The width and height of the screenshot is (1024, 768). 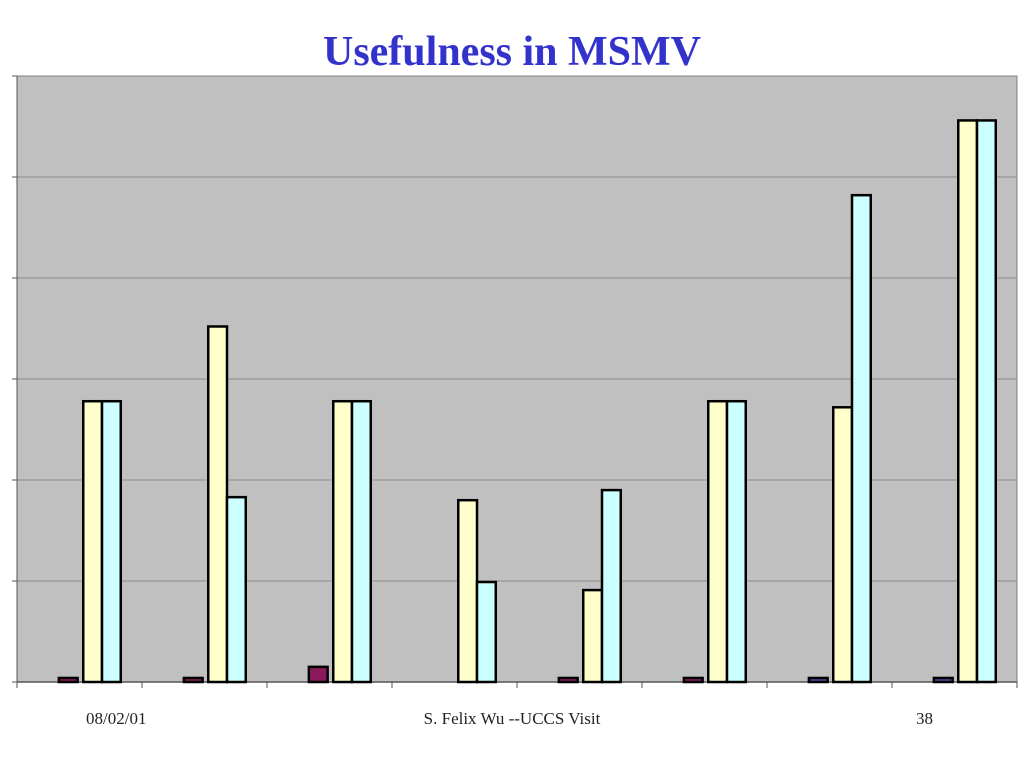 I want to click on footer-presenter: S. Felix Wu --UCCS Visit, so click(x=512, y=718).